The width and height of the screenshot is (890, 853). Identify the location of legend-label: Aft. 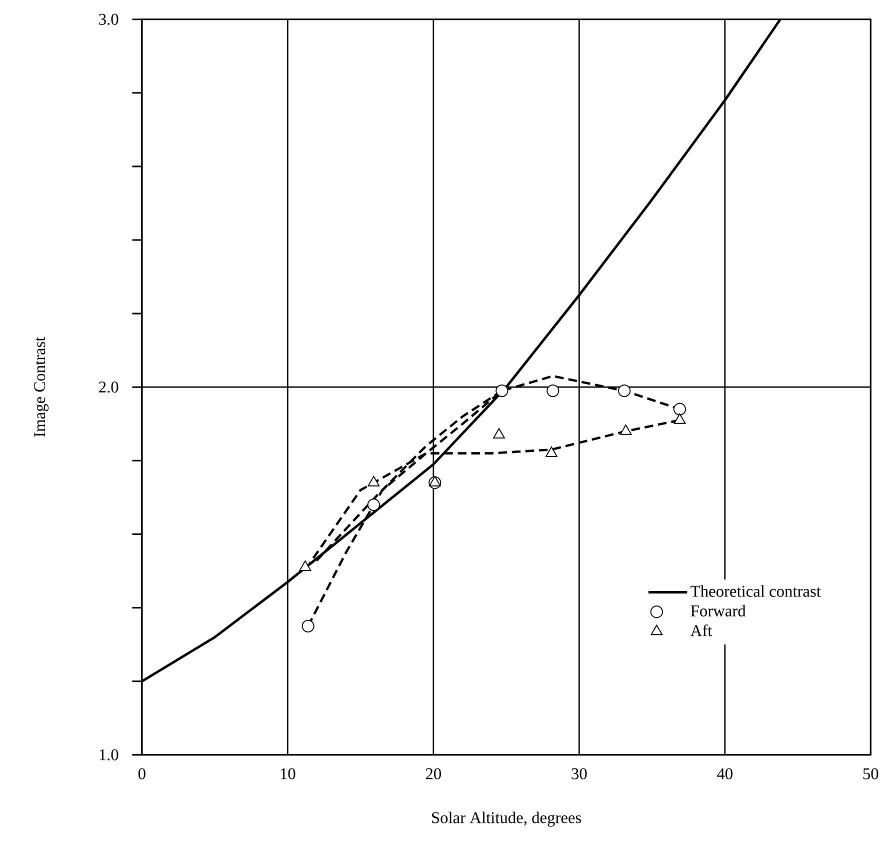
(701, 630).